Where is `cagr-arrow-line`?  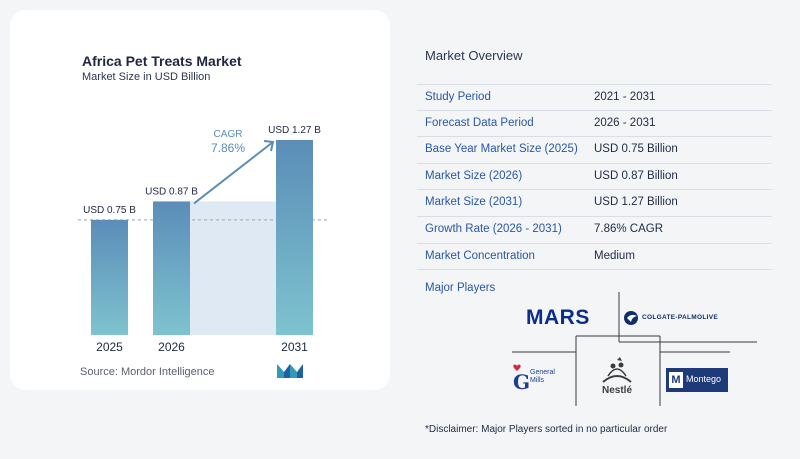
cagr-arrow-line is located at coordinates (233, 173).